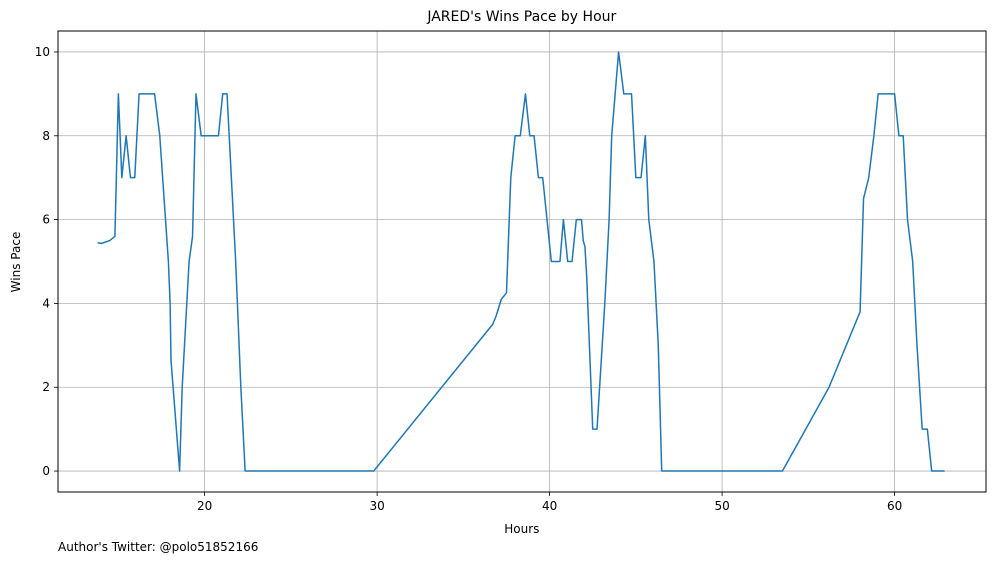 The width and height of the screenshot is (997, 562). Describe the element at coordinates (46, 136) in the screenshot. I see `y-tick-label: 8` at that location.